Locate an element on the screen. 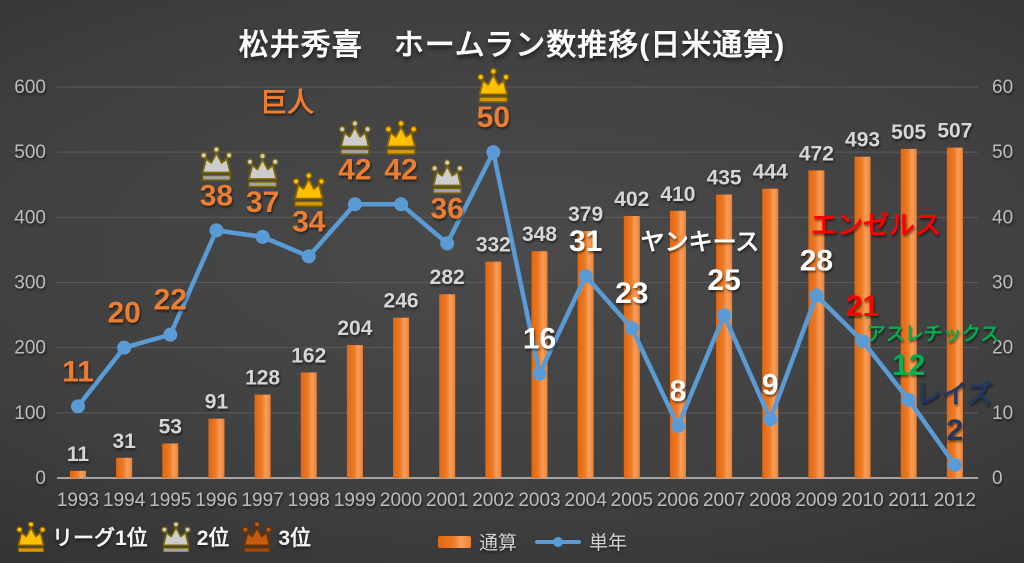  yearly-series-label: 単年 is located at coordinates (608, 543).